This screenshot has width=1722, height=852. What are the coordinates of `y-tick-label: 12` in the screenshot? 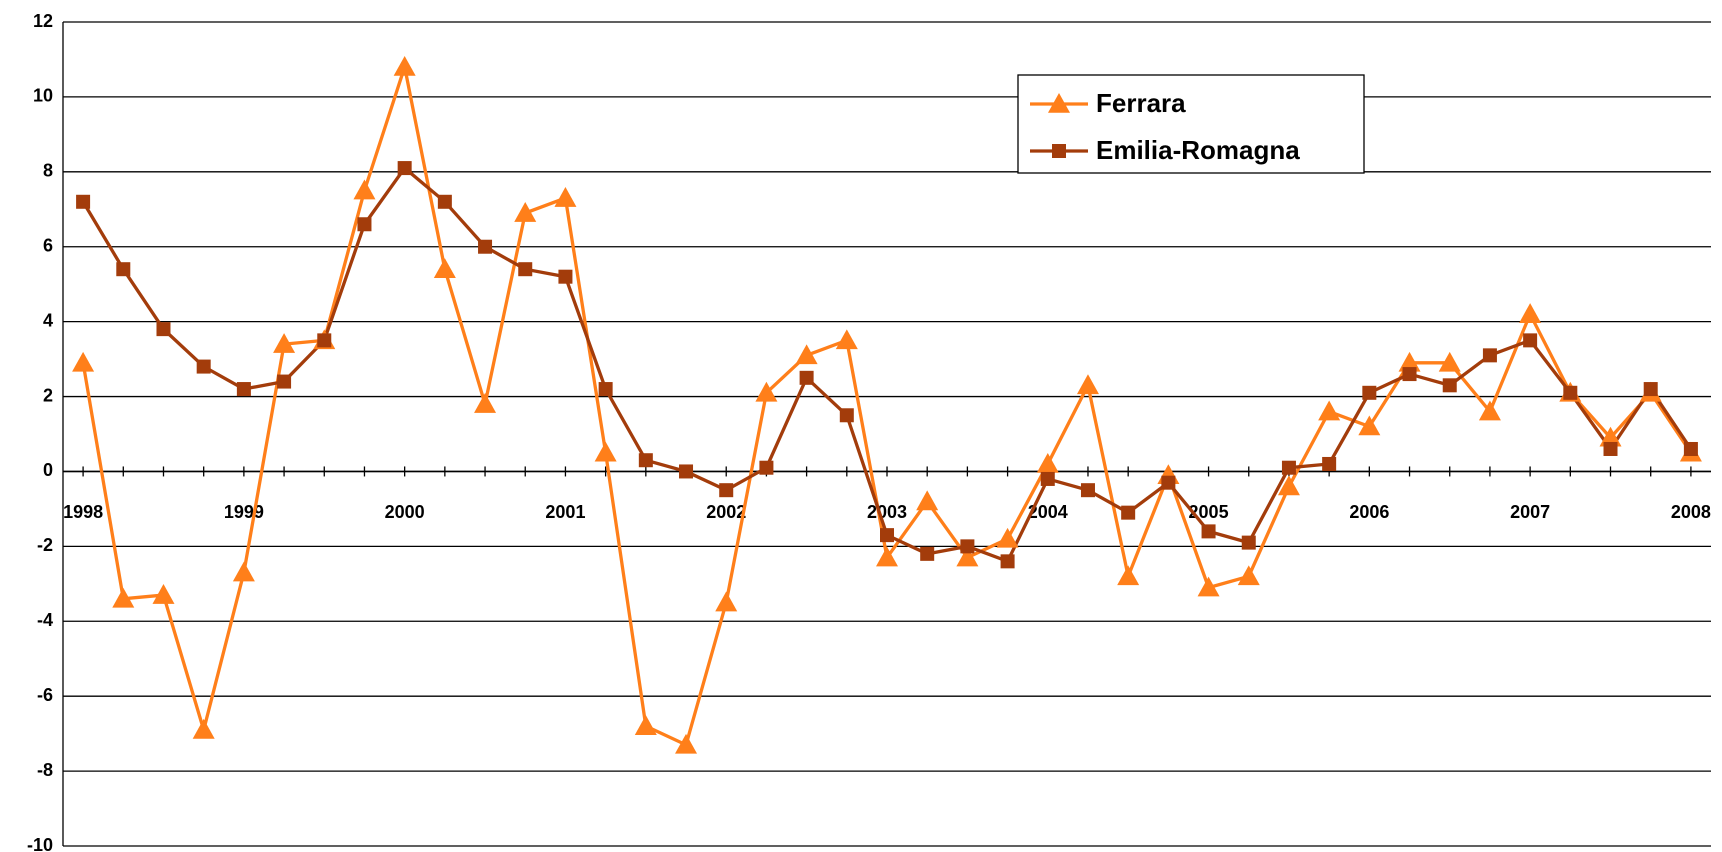 It's located at (43, 21).